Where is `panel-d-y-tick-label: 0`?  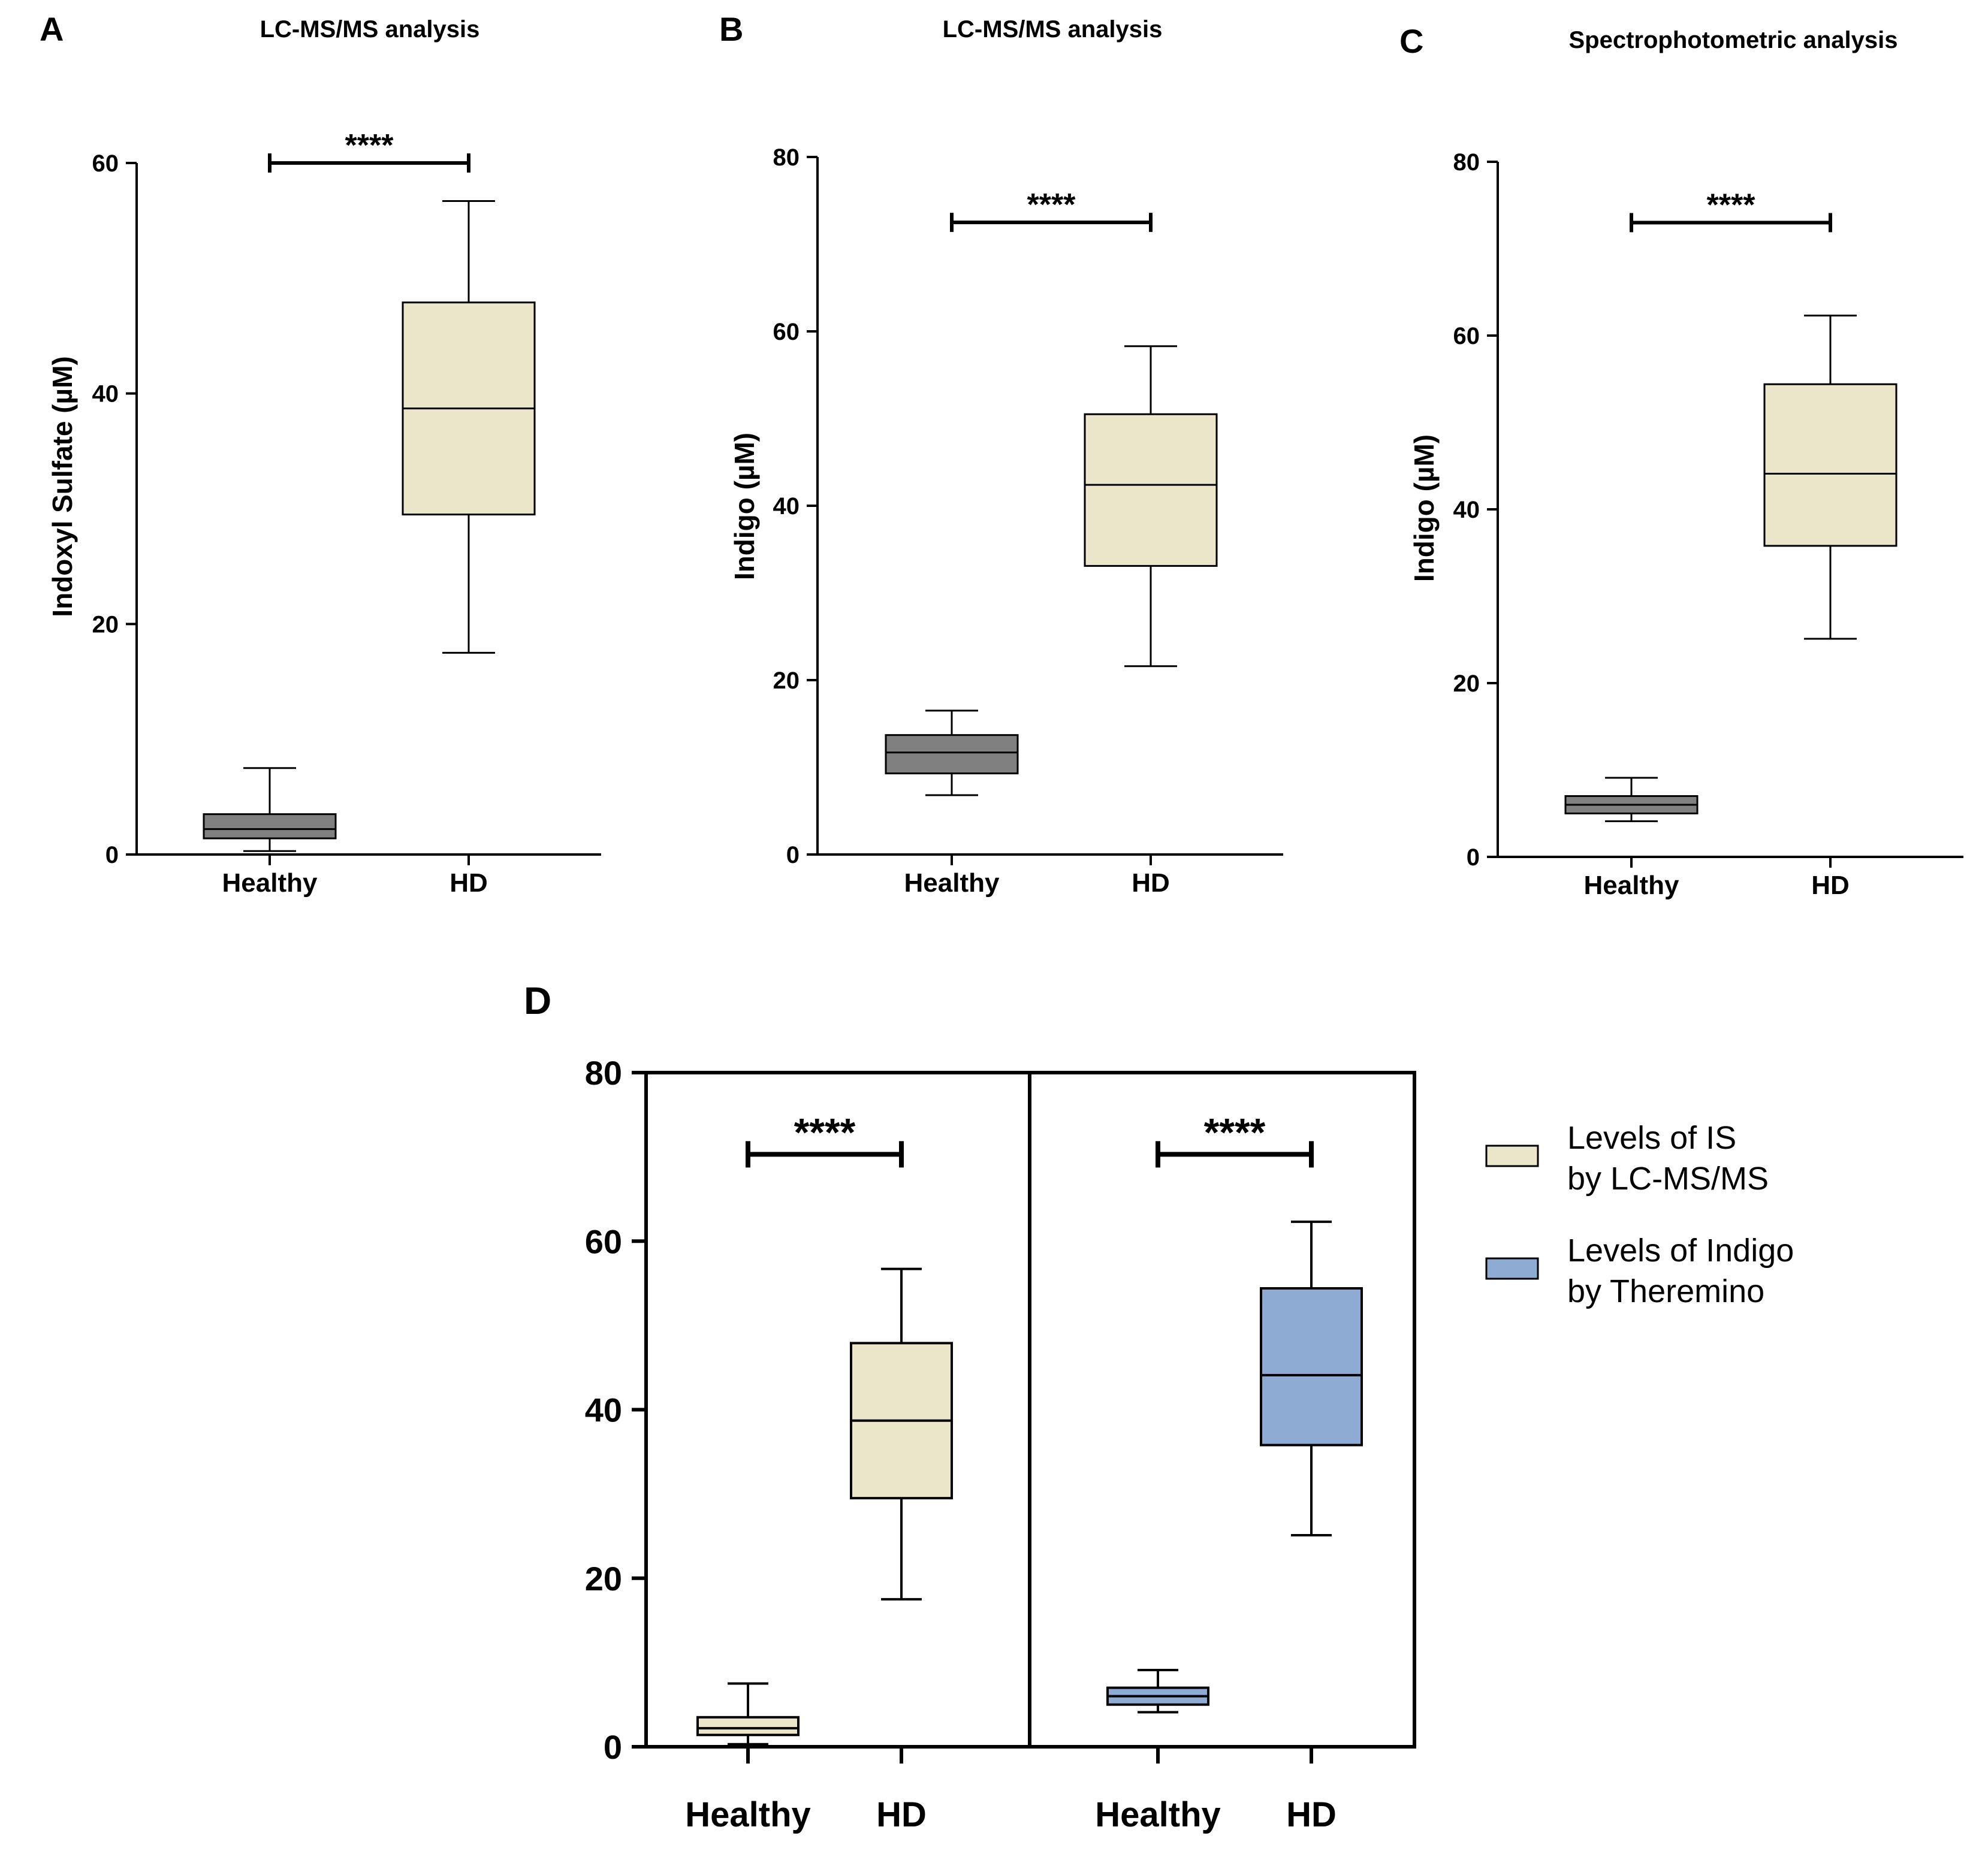 panel-d-y-tick-label: 0 is located at coordinates (613, 1747).